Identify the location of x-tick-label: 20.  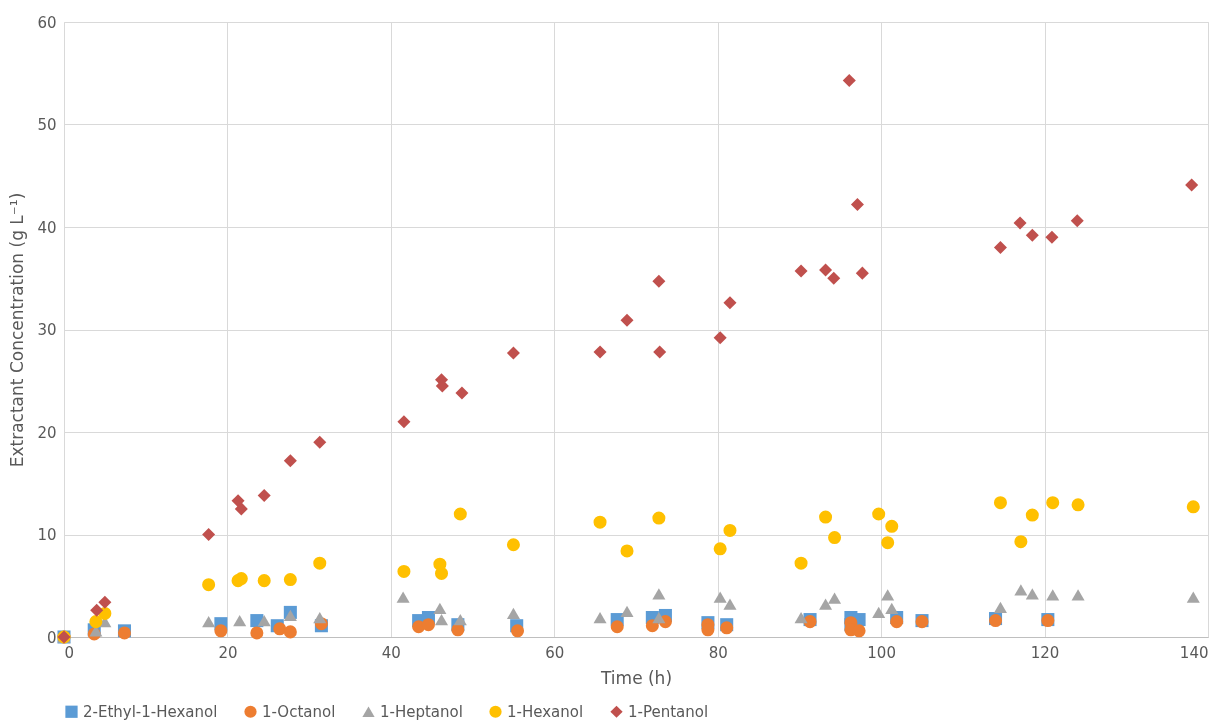
(228, 652).